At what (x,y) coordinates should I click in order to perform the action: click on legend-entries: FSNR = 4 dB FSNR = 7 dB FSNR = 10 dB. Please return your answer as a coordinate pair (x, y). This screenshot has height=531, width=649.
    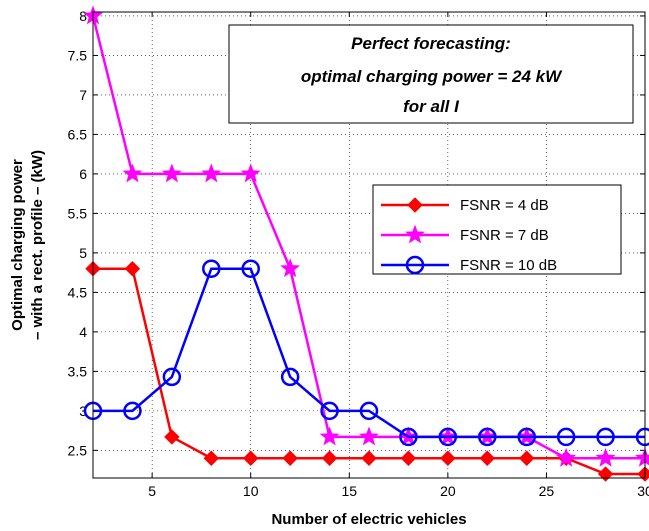
    Looking at the image, I should click on (469, 236).